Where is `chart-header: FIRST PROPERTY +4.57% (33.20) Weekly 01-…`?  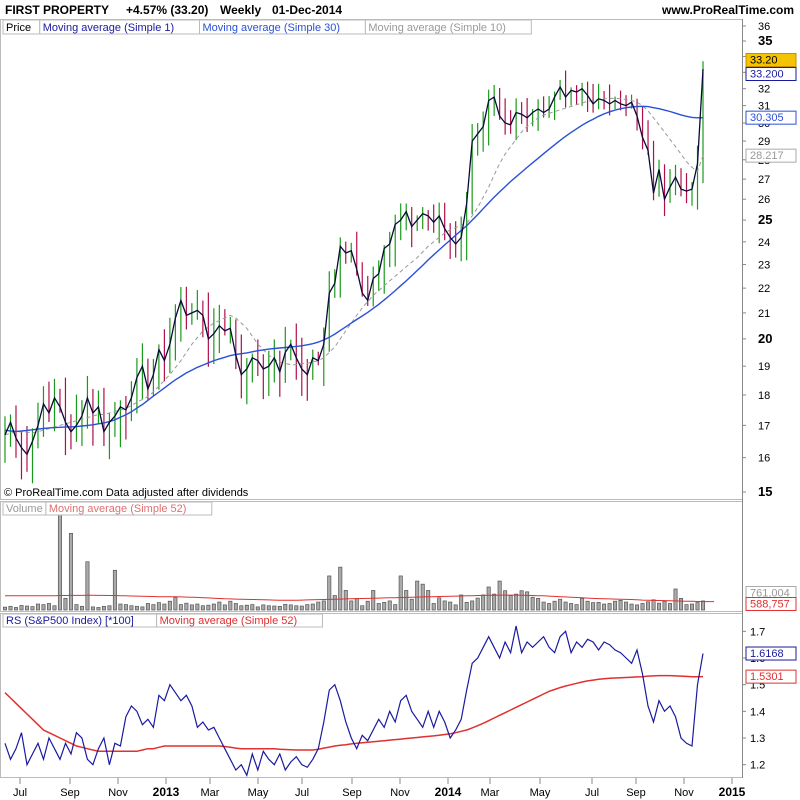 chart-header: FIRST PROPERTY +4.57% (33.20) Weekly 01-… is located at coordinates (400, 9).